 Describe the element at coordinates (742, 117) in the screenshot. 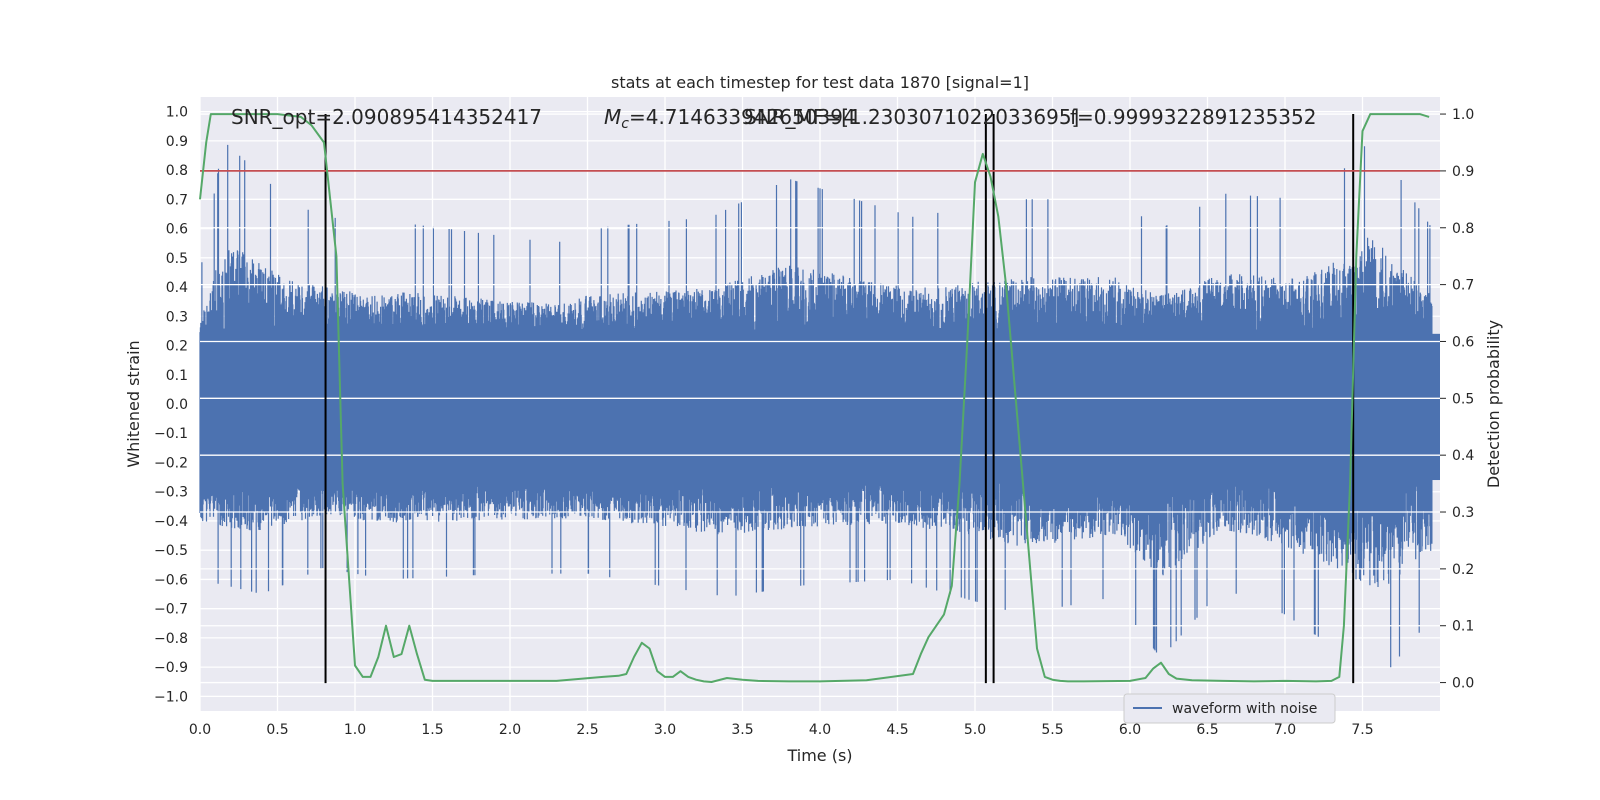

I see `annotation-mc-value: =4.714633942650394` at that location.